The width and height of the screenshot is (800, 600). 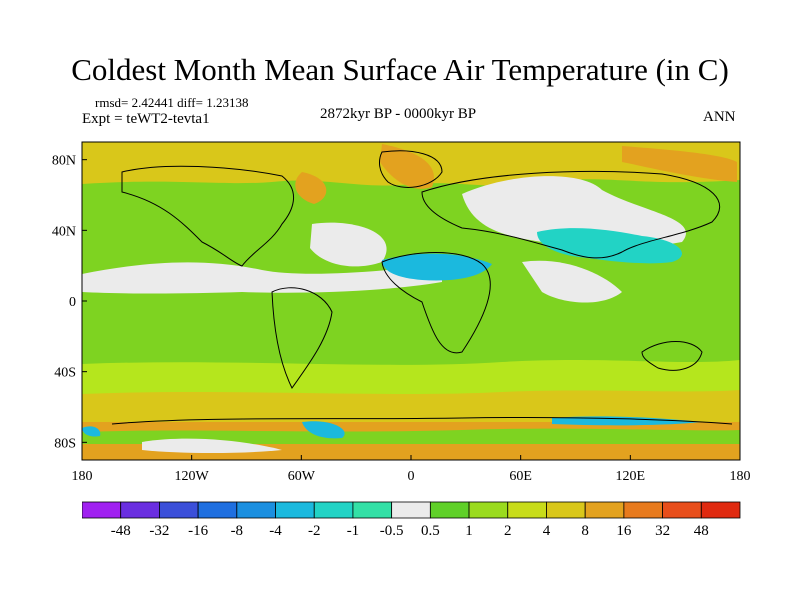 What do you see at coordinates (121, 531) in the screenshot?
I see `colorbar-label: -48` at bounding box center [121, 531].